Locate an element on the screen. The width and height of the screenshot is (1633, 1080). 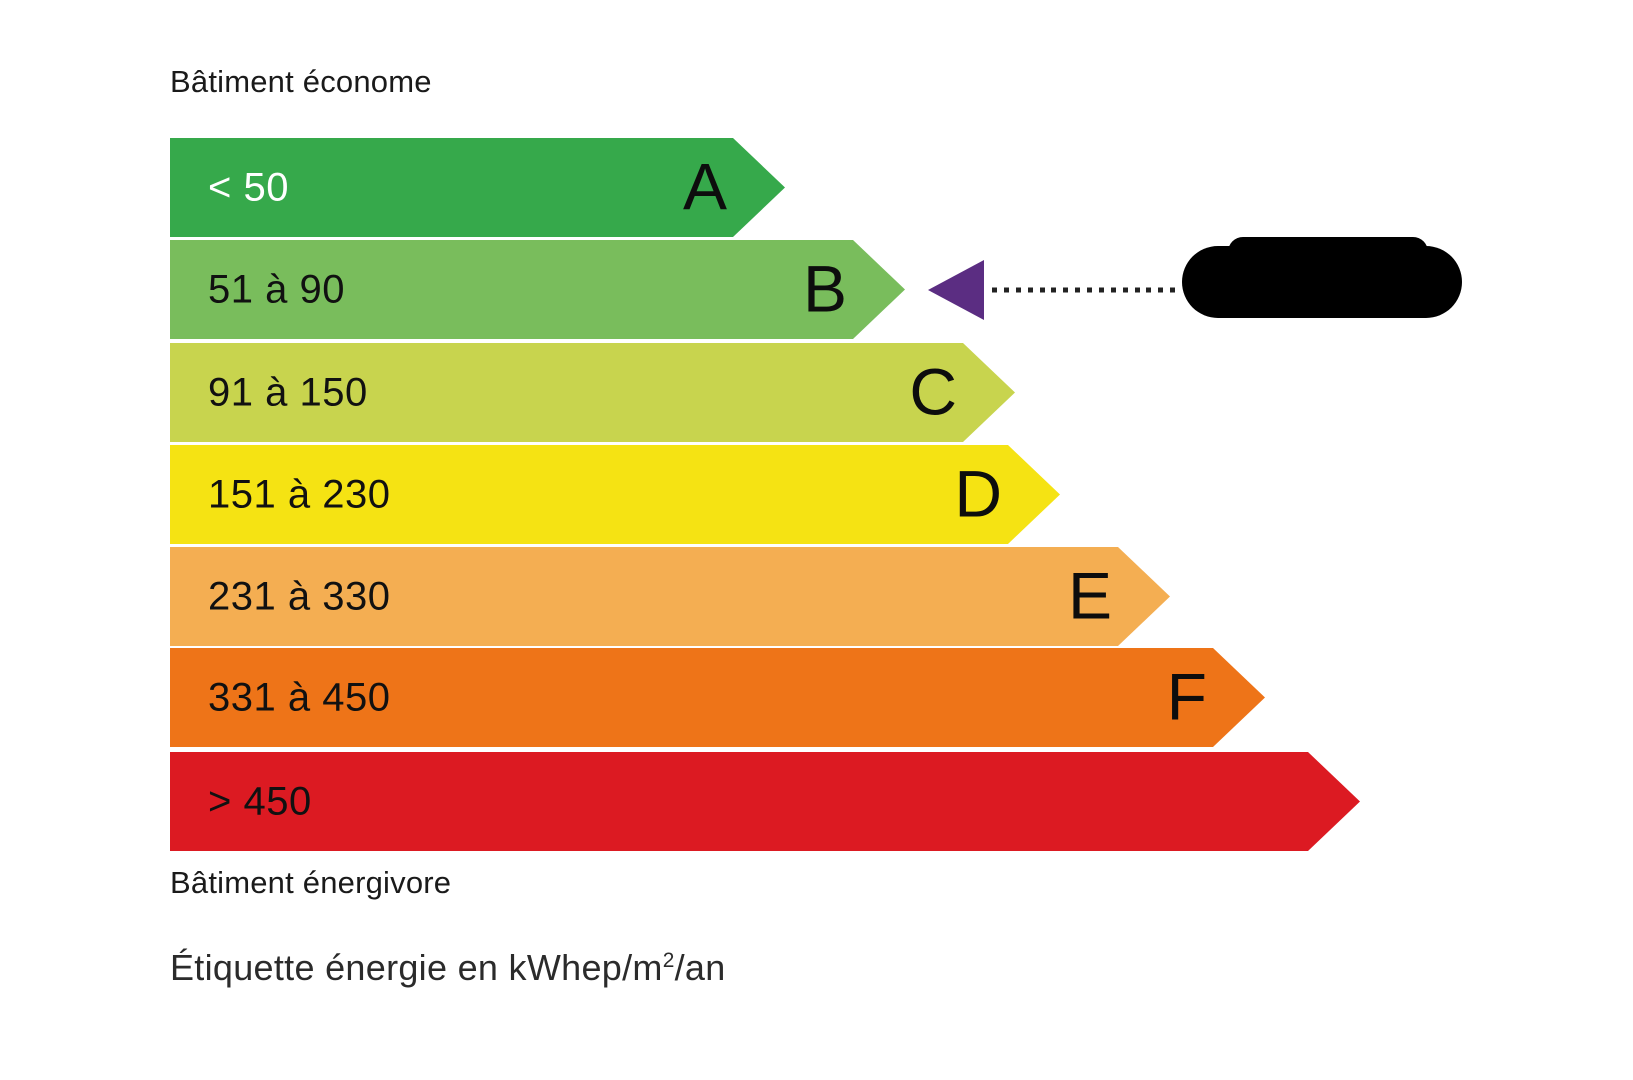
energy-class-bar-f: 331 à 450 F is located at coordinates (717, 697).